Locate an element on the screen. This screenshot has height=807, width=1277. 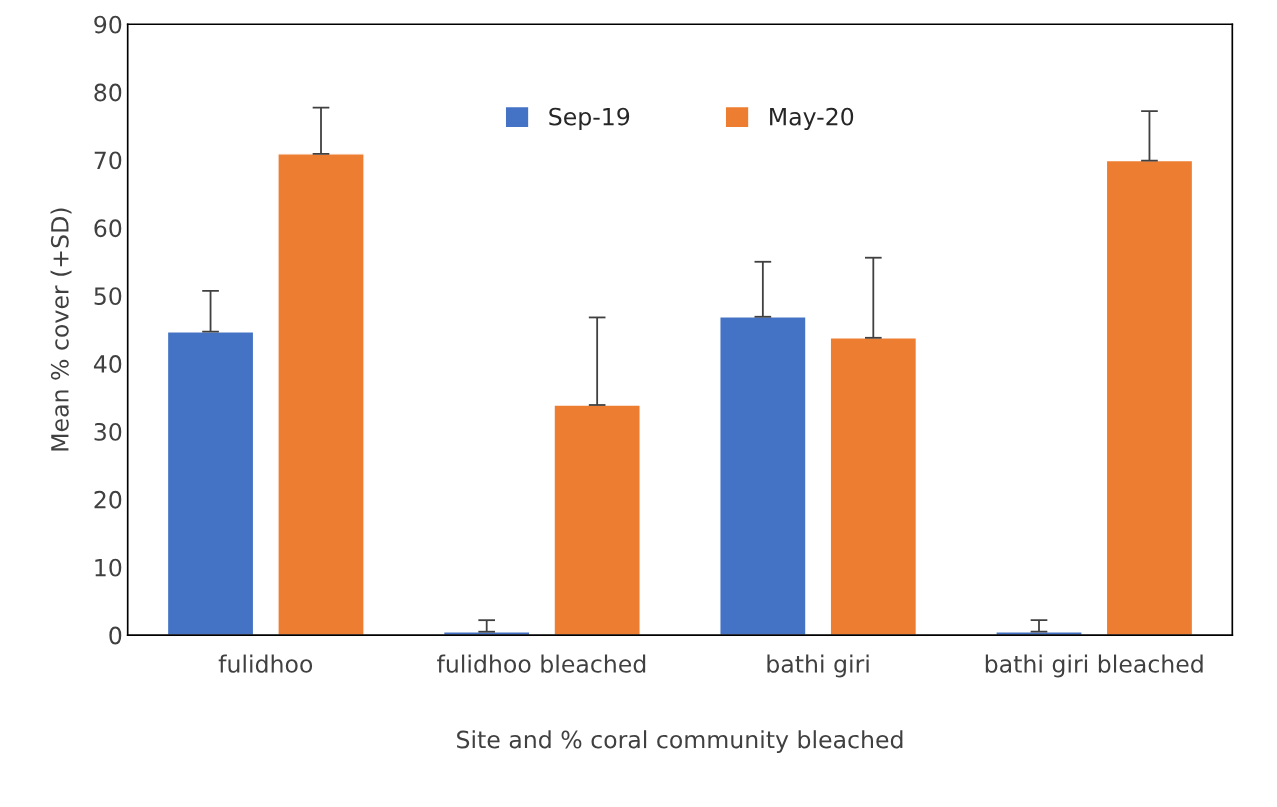
y-tick-label: 0 is located at coordinates (115, 635).